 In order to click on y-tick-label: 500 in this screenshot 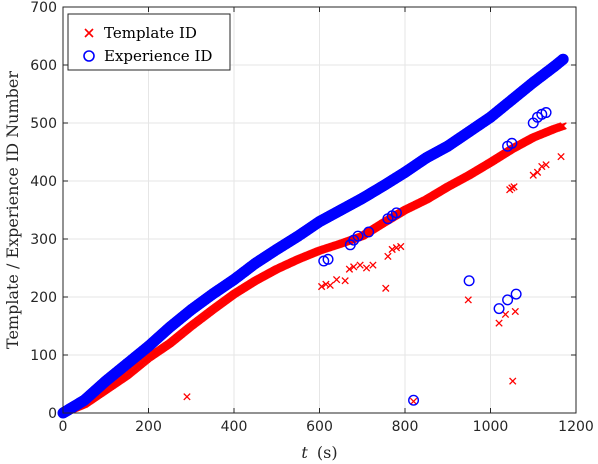, I will do `click(43, 124)`.